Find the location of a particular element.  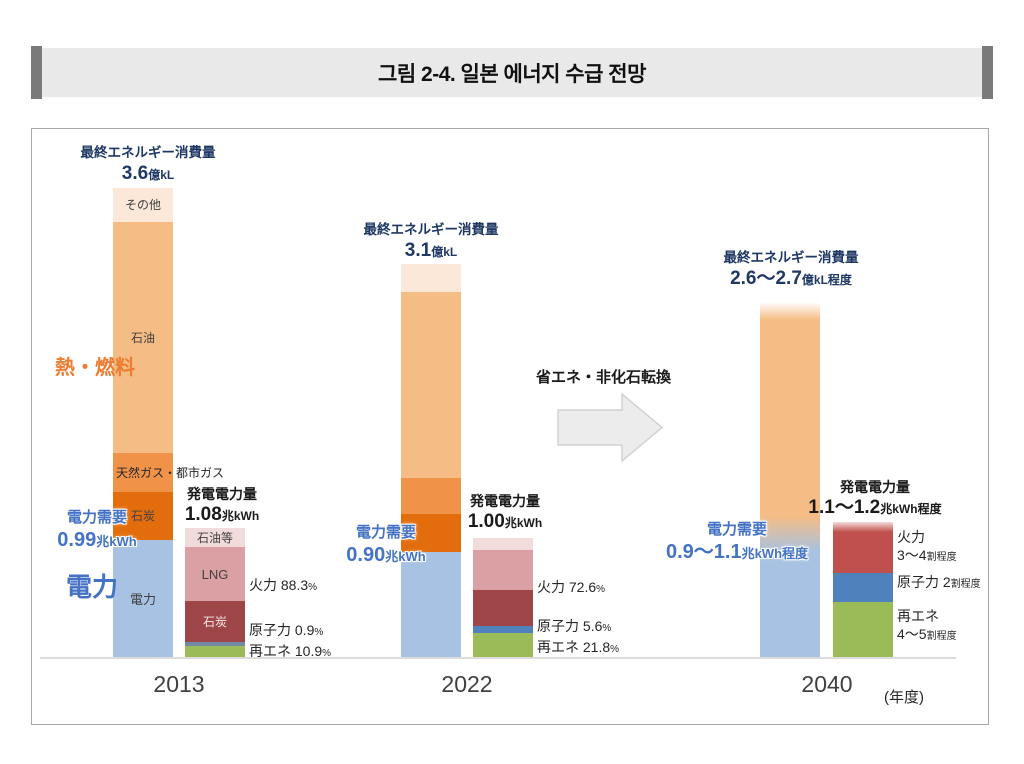

generation-bar-2040 is located at coordinates (863, 590).